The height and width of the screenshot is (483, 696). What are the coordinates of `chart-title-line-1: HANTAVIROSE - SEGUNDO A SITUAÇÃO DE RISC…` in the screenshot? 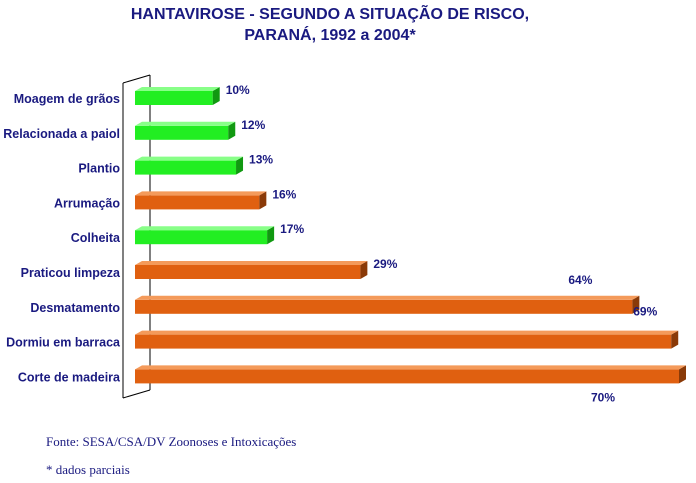 It's located at (330, 13).